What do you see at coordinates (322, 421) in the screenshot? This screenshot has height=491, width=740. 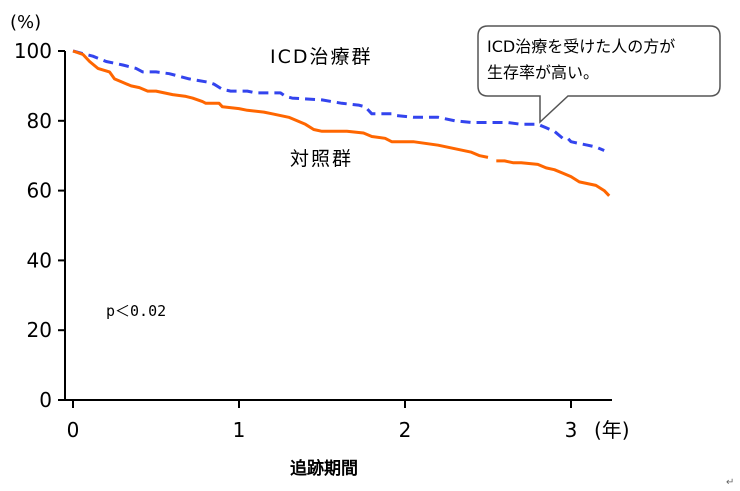 I see `x-axis-ticks: 0 1 2 3` at bounding box center [322, 421].